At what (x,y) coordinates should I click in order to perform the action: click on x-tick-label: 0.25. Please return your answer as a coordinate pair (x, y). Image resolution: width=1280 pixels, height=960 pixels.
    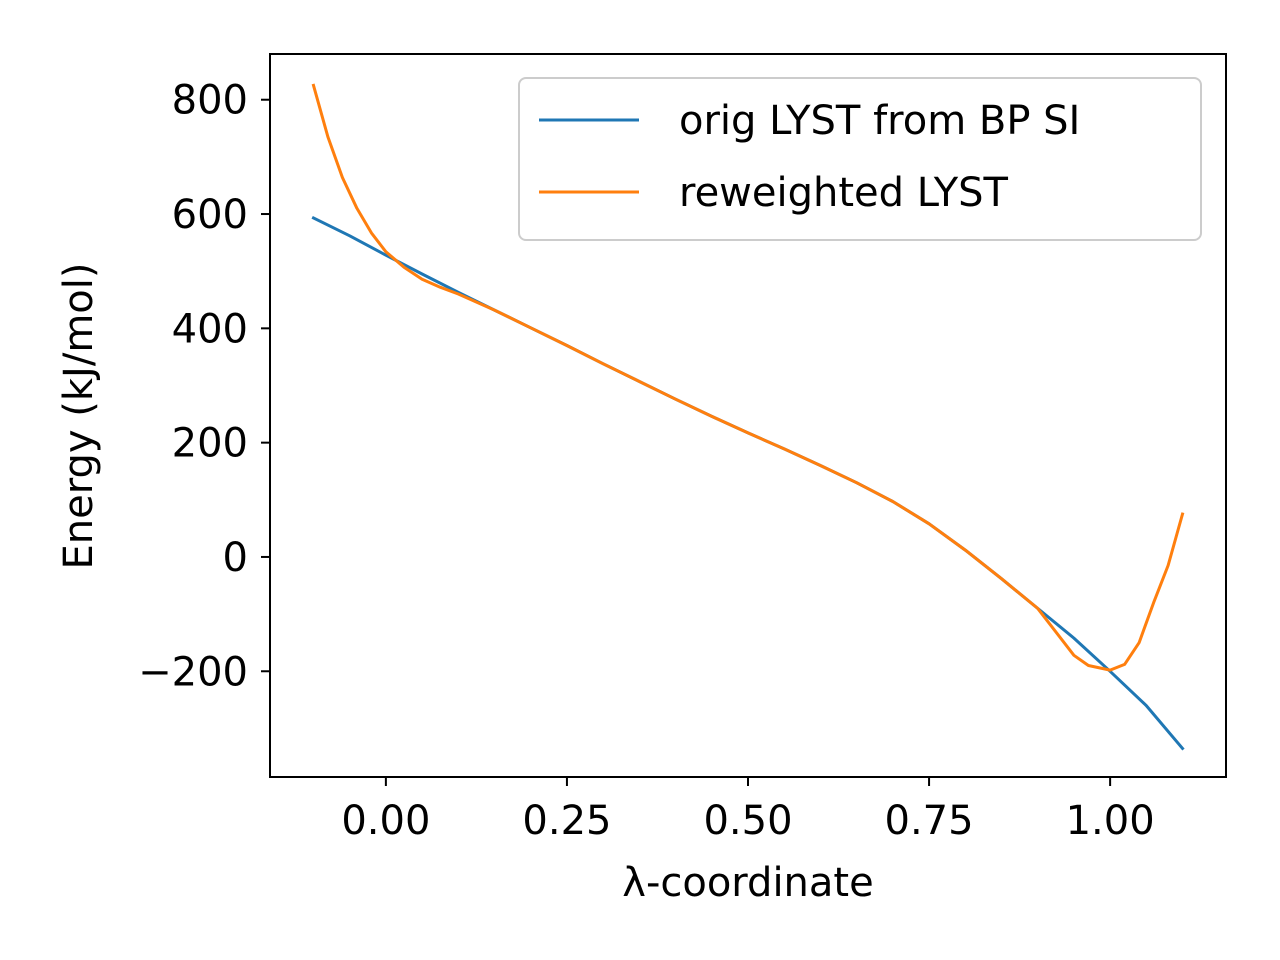
    Looking at the image, I should click on (566, 821).